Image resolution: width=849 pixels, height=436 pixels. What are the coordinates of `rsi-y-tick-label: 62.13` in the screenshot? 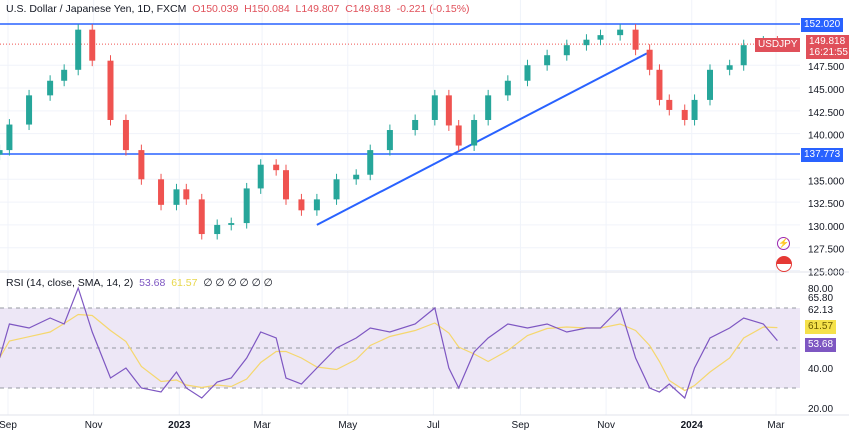 It's located at (820, 310).